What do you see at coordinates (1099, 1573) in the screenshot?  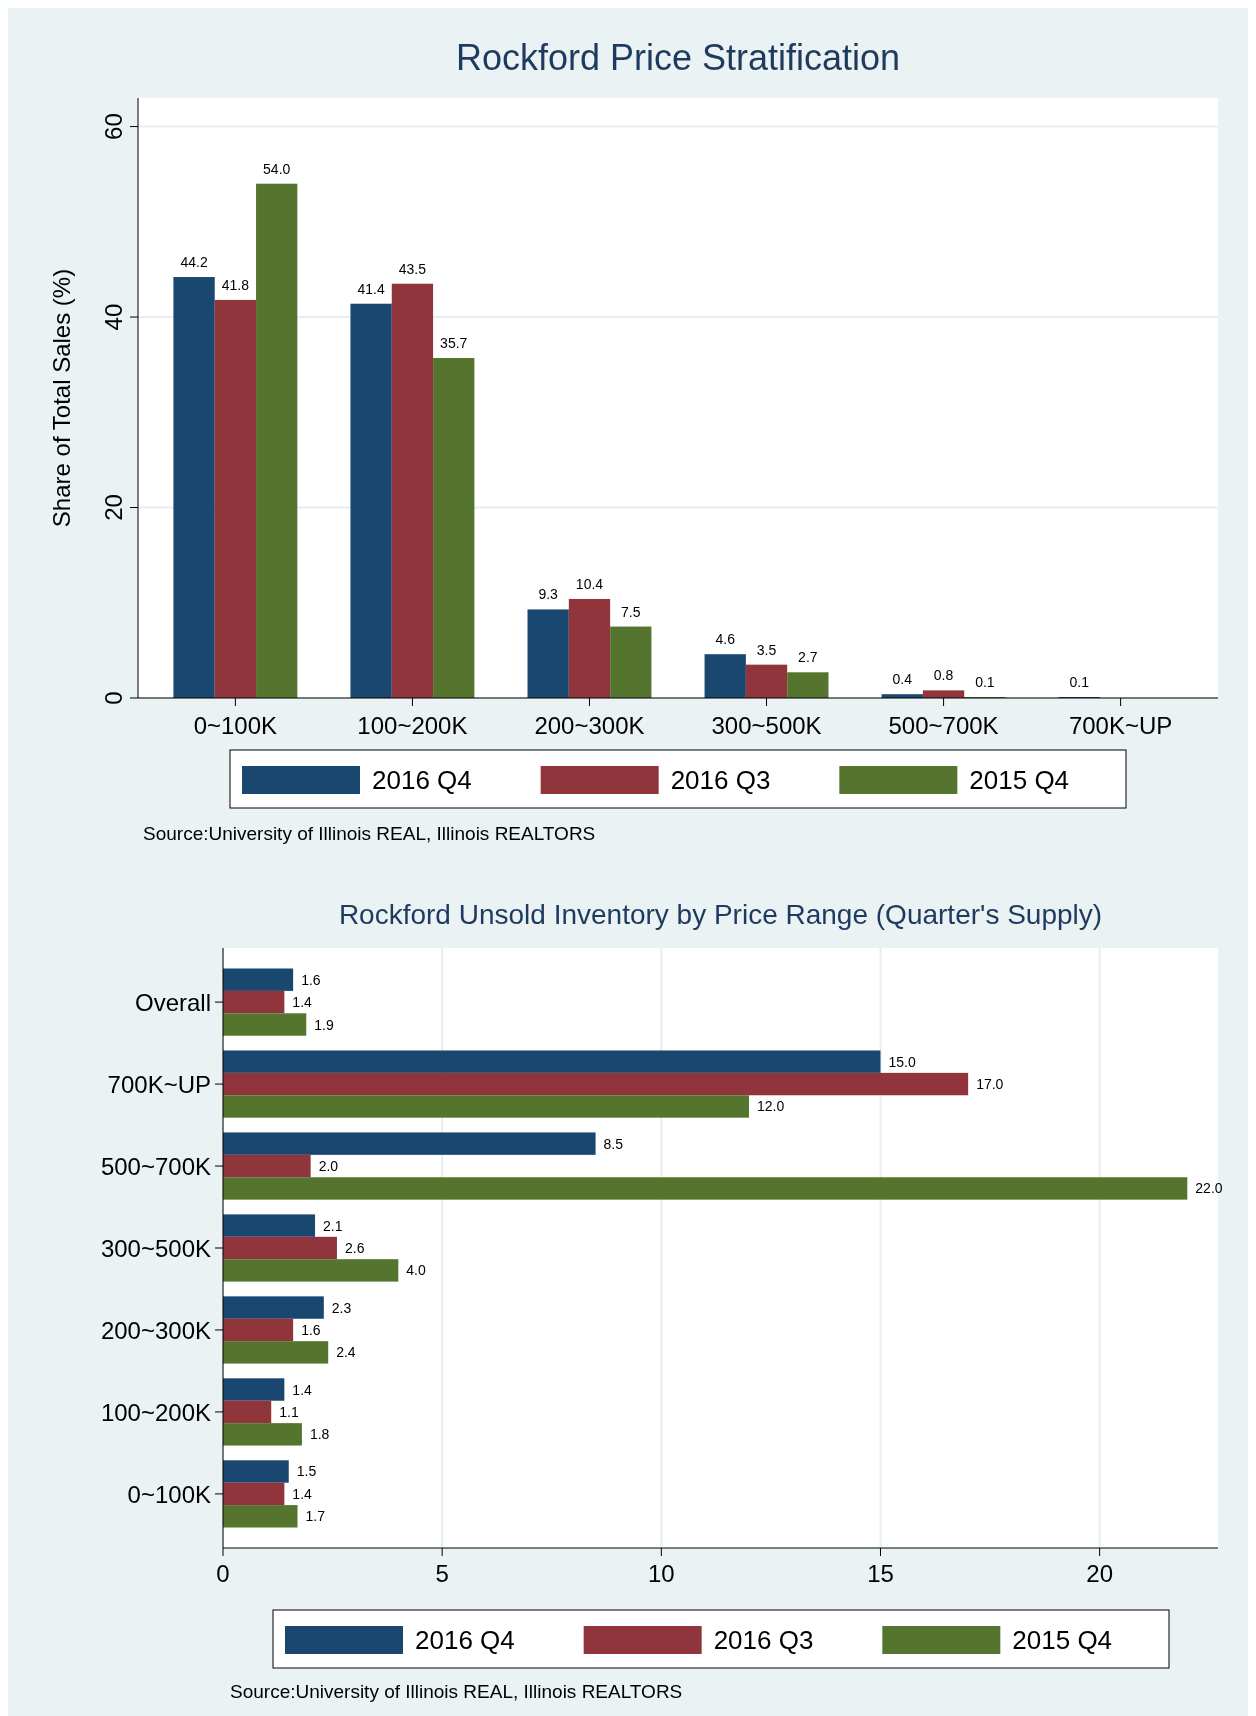 I see `x-tick-label: 20` at bounding box center [1099, 1573].